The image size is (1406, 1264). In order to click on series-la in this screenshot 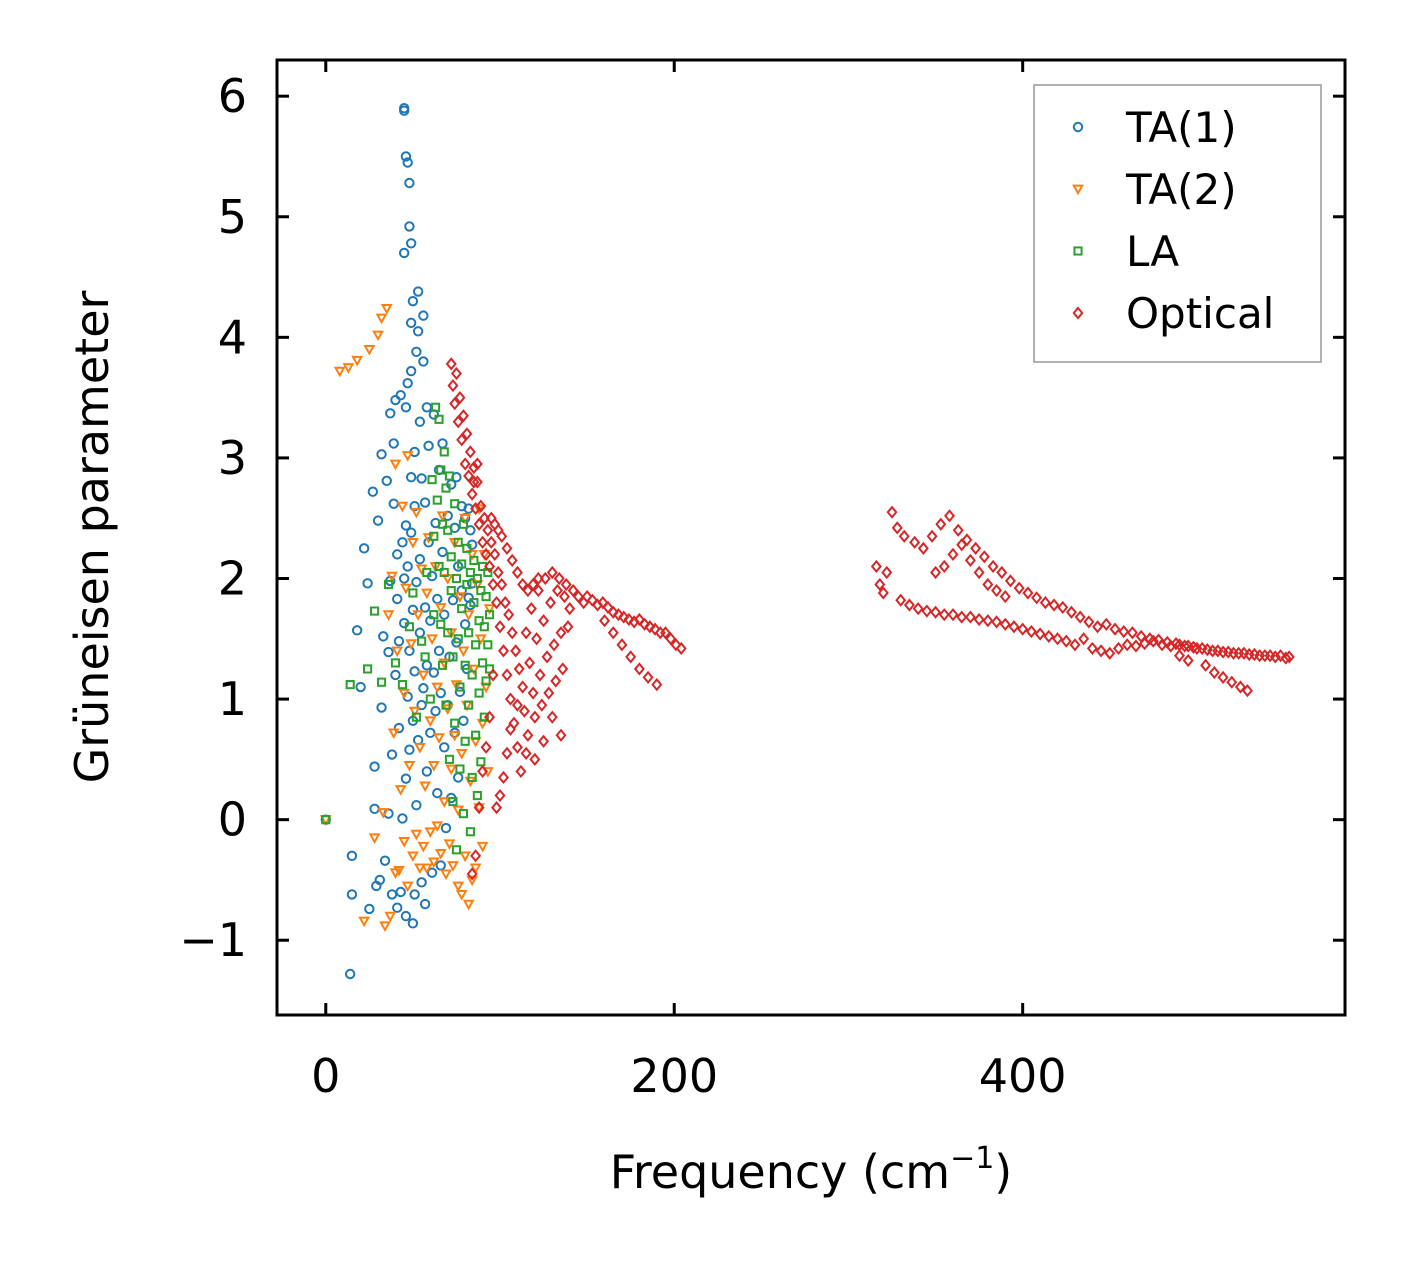, I will do `click(408, 628)`.